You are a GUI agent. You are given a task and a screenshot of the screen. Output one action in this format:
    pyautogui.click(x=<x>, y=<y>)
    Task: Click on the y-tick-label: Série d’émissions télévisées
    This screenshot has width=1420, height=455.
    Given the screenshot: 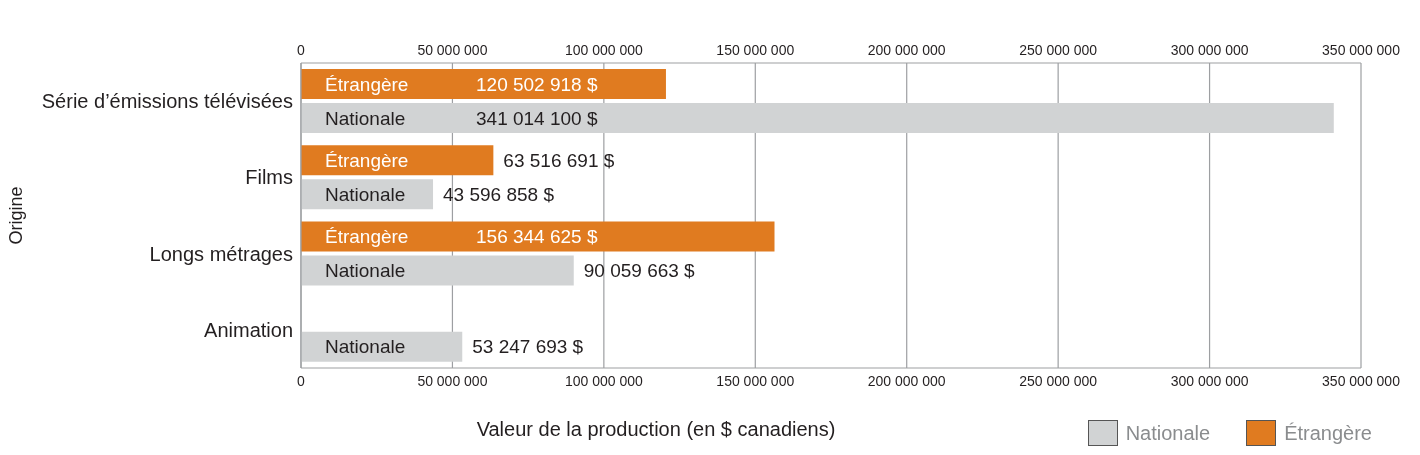 What is the action you would take?
    pyautogui.click(x=167, y=101)
    